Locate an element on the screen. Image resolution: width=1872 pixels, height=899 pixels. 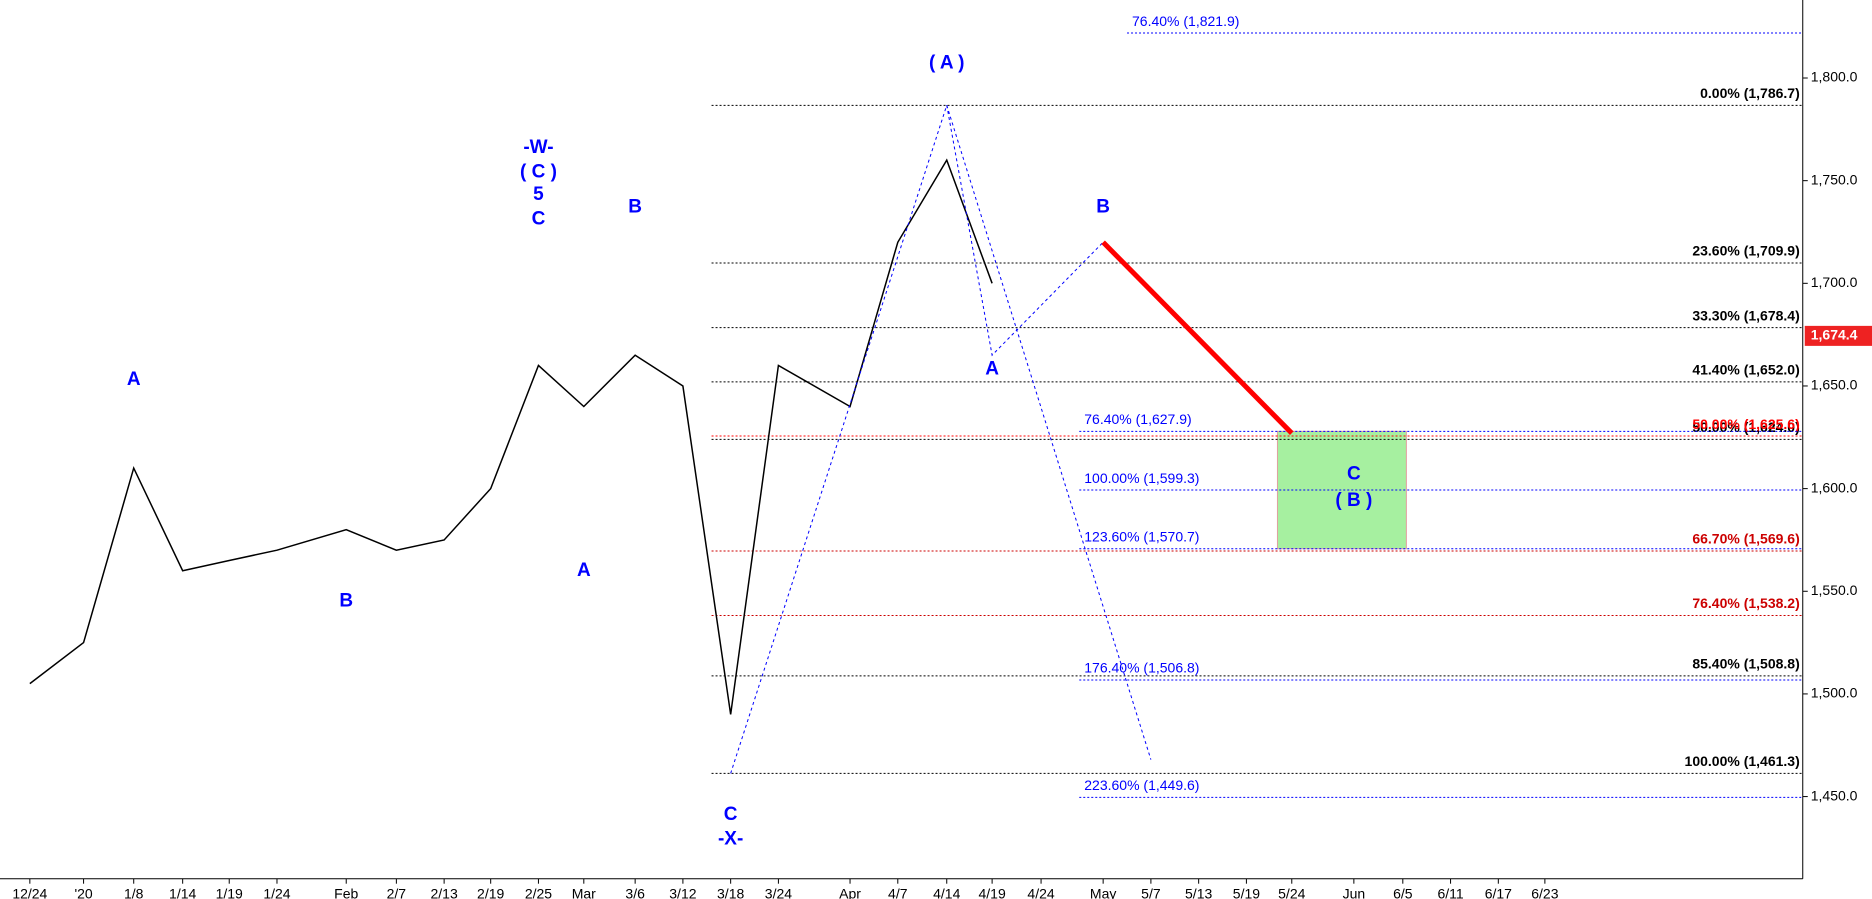
x-tick-label: 5/7 is located at coordinates (1151, 892).